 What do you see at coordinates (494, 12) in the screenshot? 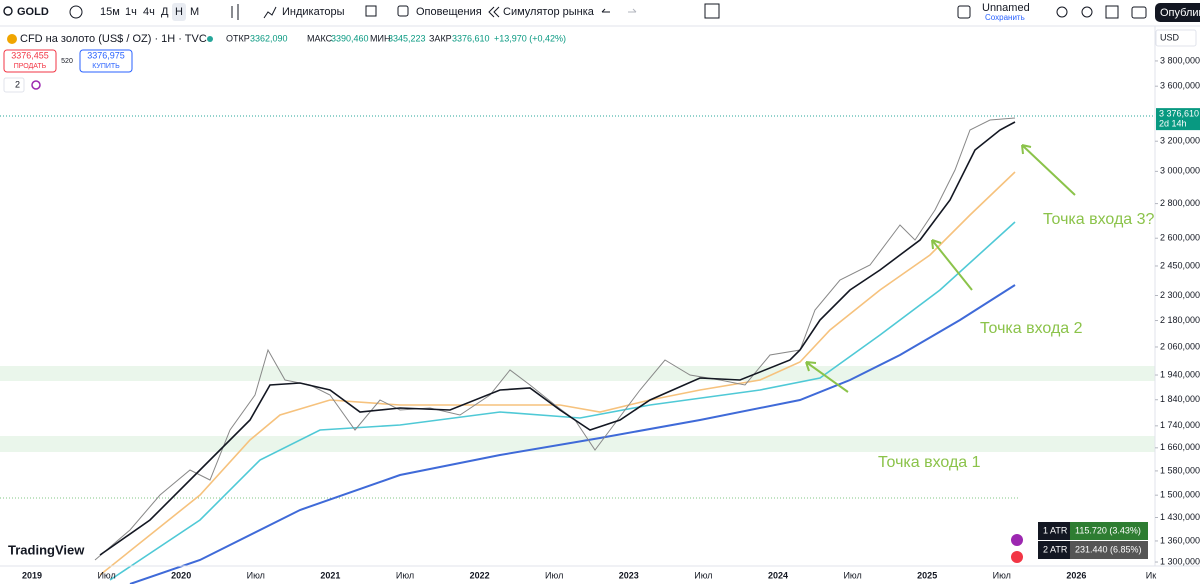
I see `replay-icon` at bounding box center [494, 12].